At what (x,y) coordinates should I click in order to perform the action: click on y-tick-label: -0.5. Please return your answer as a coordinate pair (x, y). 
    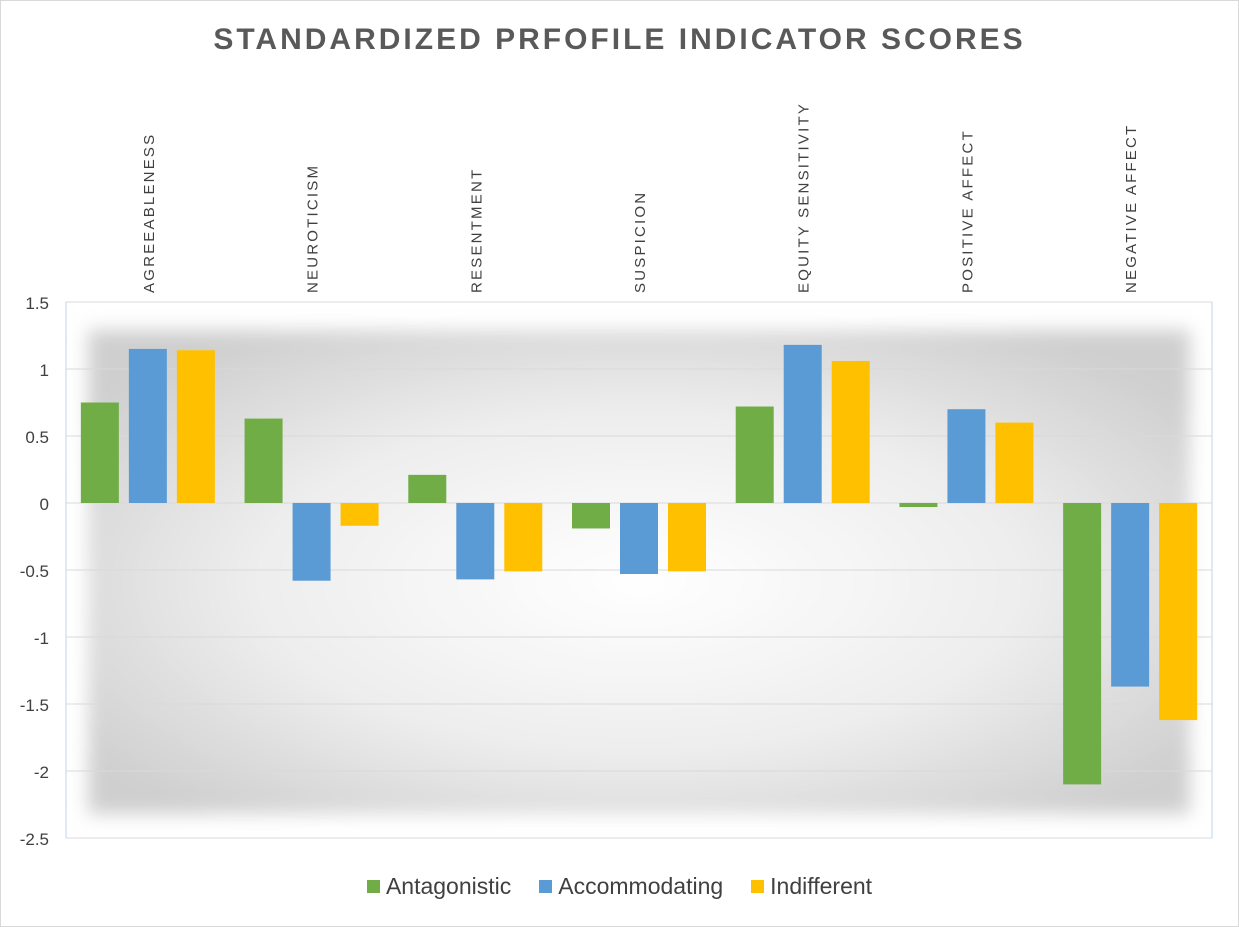
    Looking at the image, I should click on (34, 571).